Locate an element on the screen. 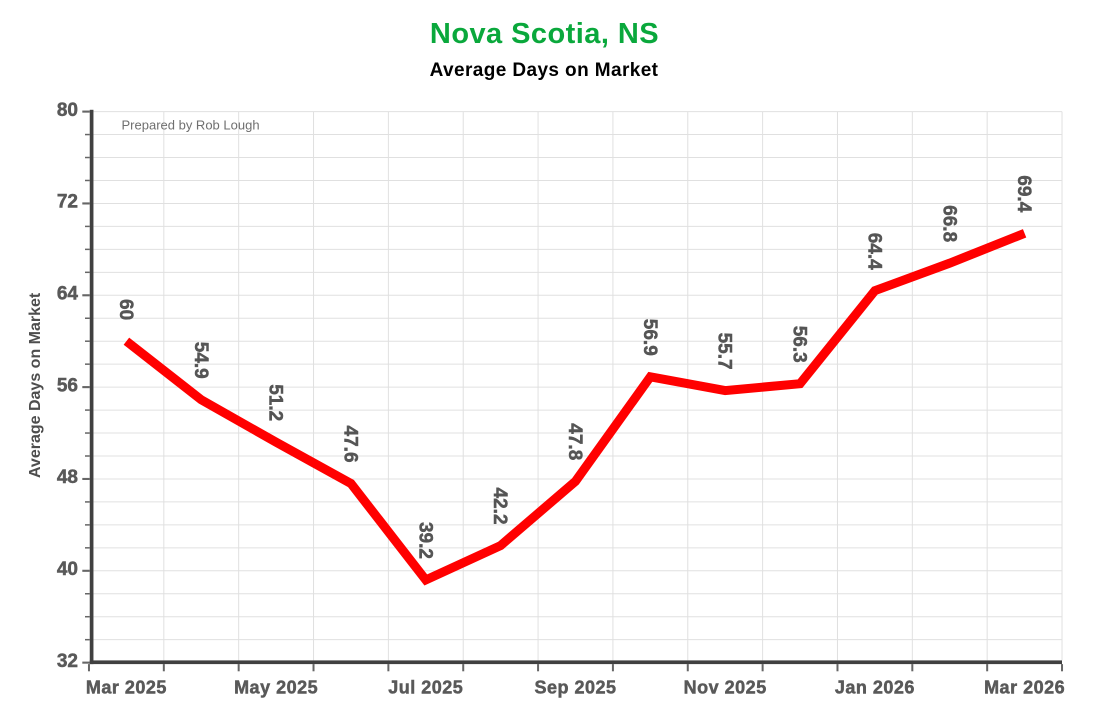 This screenshot has height=712, width=1093. svg-text: 32 is located at coordinates (67, 661).